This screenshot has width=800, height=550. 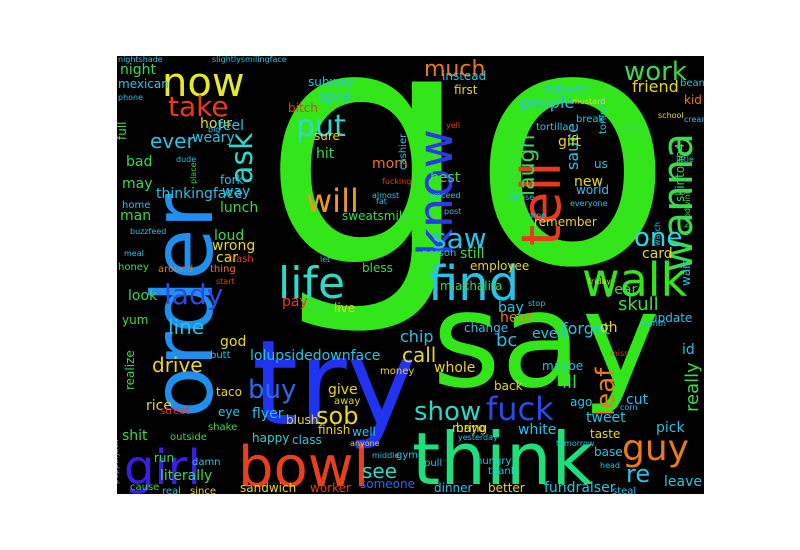 I want to click on word-shake: shake, so click(x=222, y=427).